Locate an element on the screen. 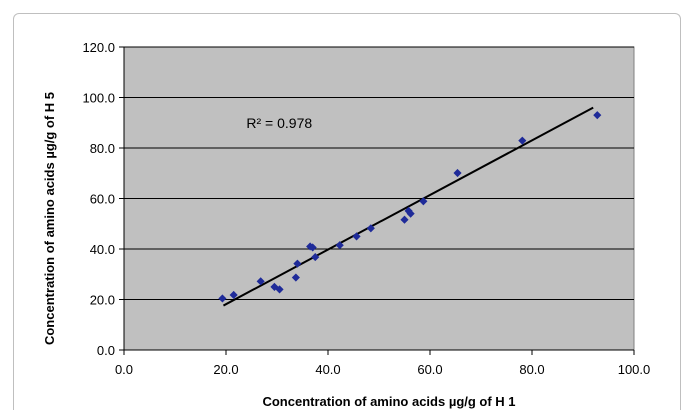 The image size is (683, 410). y-tick-label: 60.0 is located at coordinates (102, 199).